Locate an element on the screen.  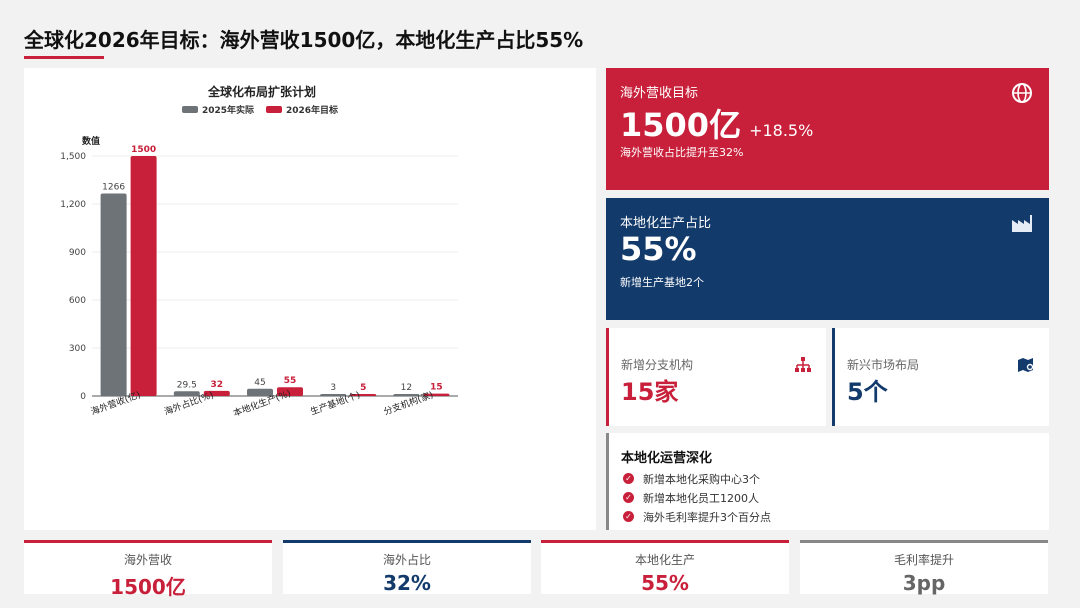
kpi-value: 32% is located at coordinates (407, 583).